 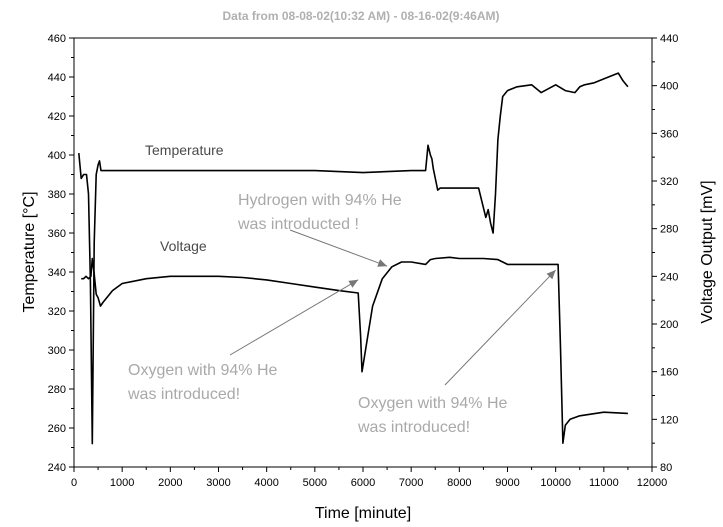 What do you see at coordinates (669, 39) in the screenshot?
I see `y2-tick-label: 440` at bounding box center [669, 39].